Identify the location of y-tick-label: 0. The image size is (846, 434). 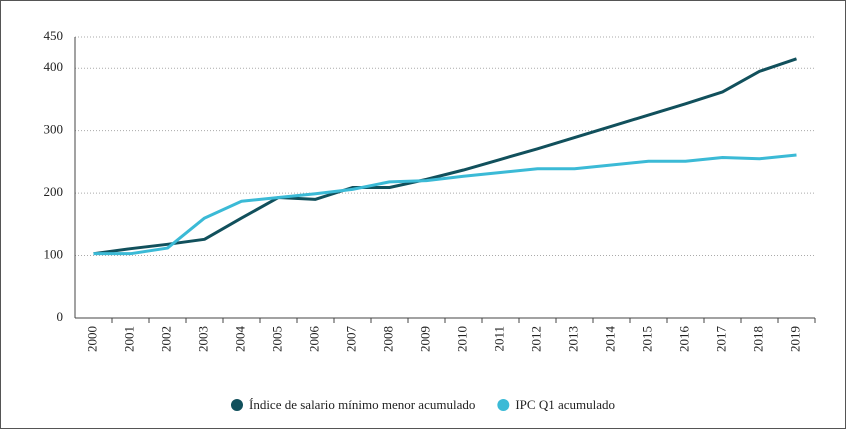
(60, 316).